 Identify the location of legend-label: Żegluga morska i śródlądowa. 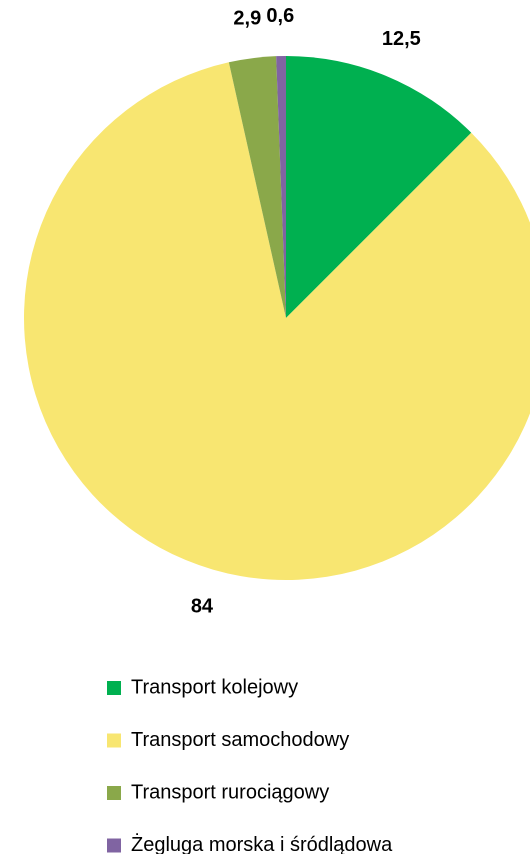
(262, 843).